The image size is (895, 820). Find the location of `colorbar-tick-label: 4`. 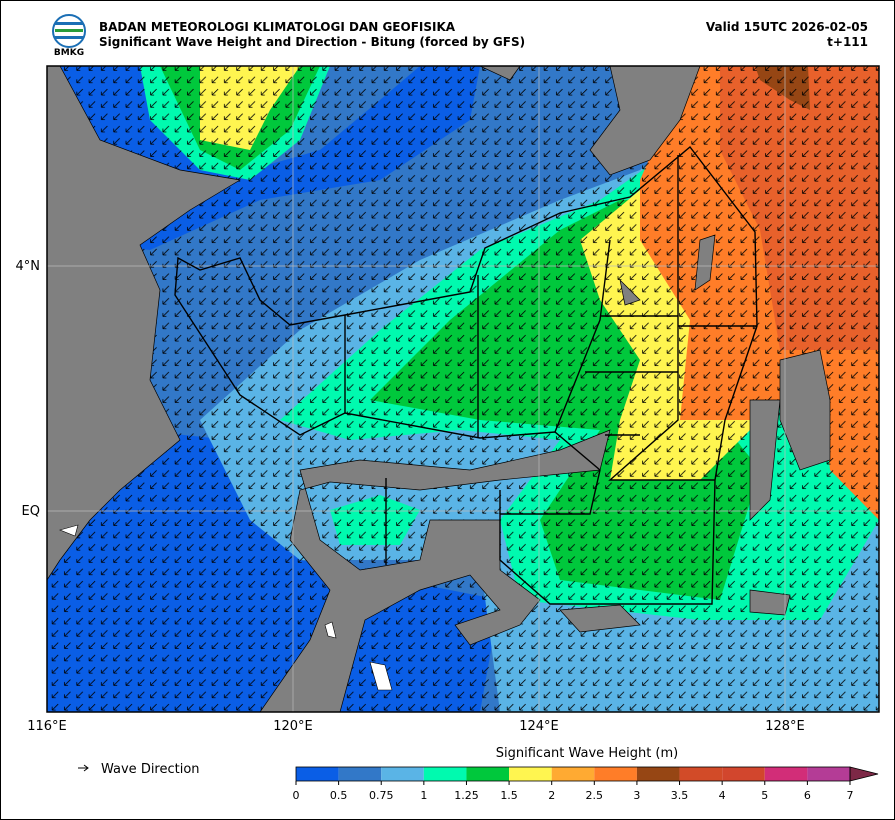

colorbar-tick-label: 4 is located at coordinates (722, 795).